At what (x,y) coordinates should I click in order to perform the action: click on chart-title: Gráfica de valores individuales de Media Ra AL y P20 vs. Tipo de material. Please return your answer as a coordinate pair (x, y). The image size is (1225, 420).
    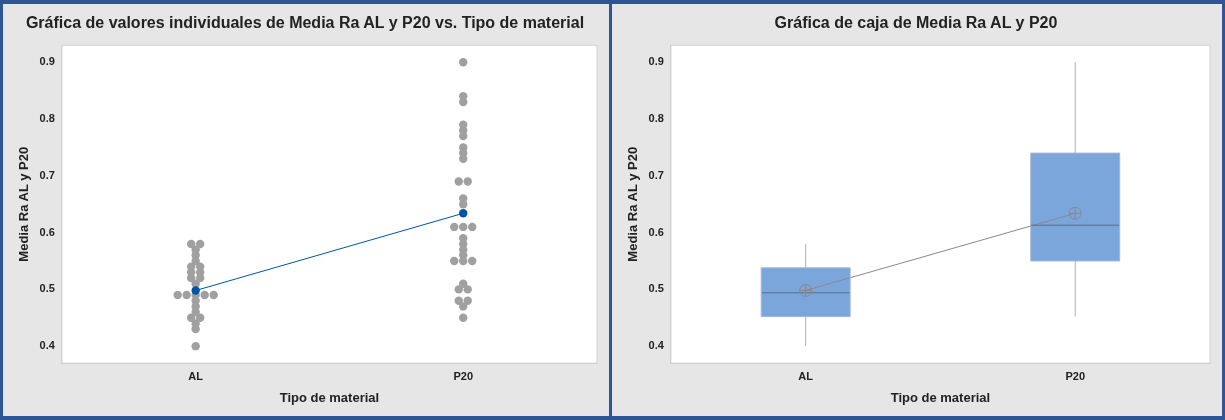
    Looking at the image, I should click on (305, 23).